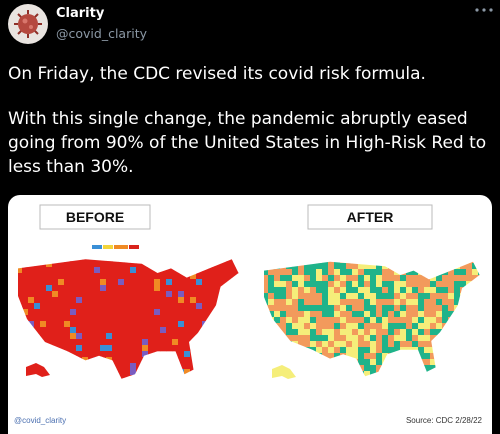 This screenshot has width=500, height=434. I want to click on more-menu, so click(484, 10).